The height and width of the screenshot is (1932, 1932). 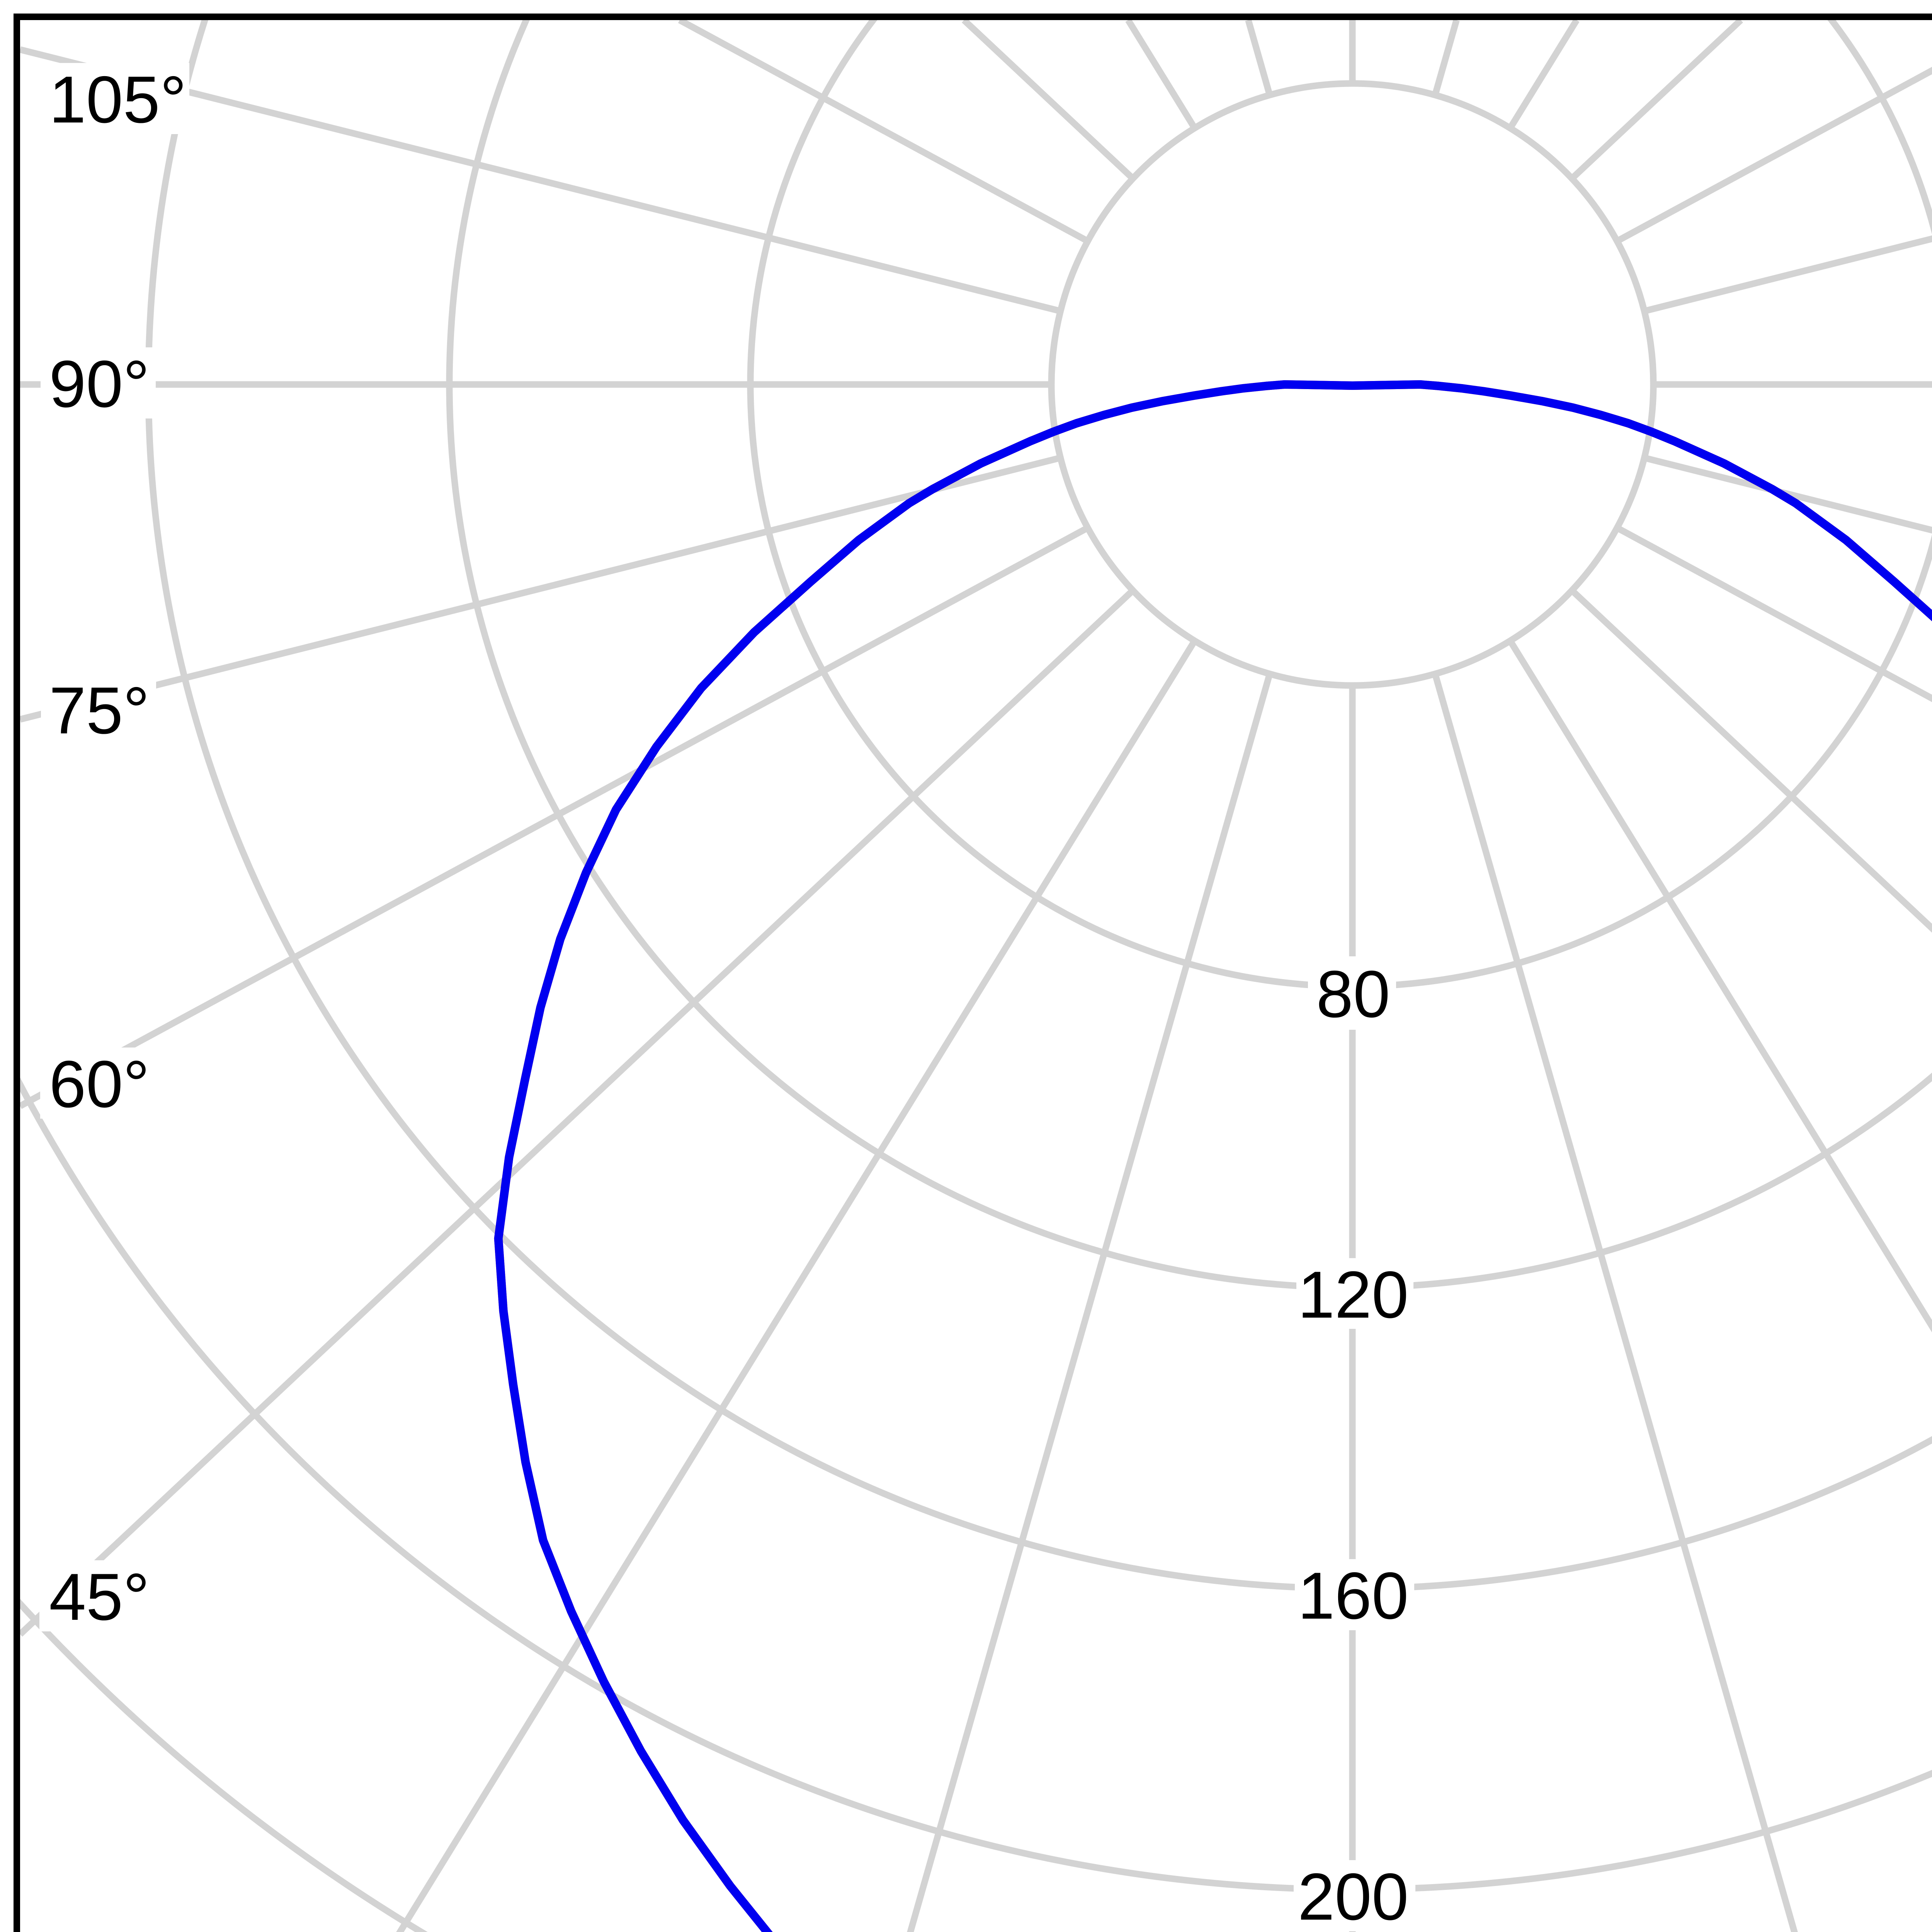 What do you see at coordinates (1353, 994) in the screenshot?
I see `svg-text: 80` at bounding box center [1353, 994].